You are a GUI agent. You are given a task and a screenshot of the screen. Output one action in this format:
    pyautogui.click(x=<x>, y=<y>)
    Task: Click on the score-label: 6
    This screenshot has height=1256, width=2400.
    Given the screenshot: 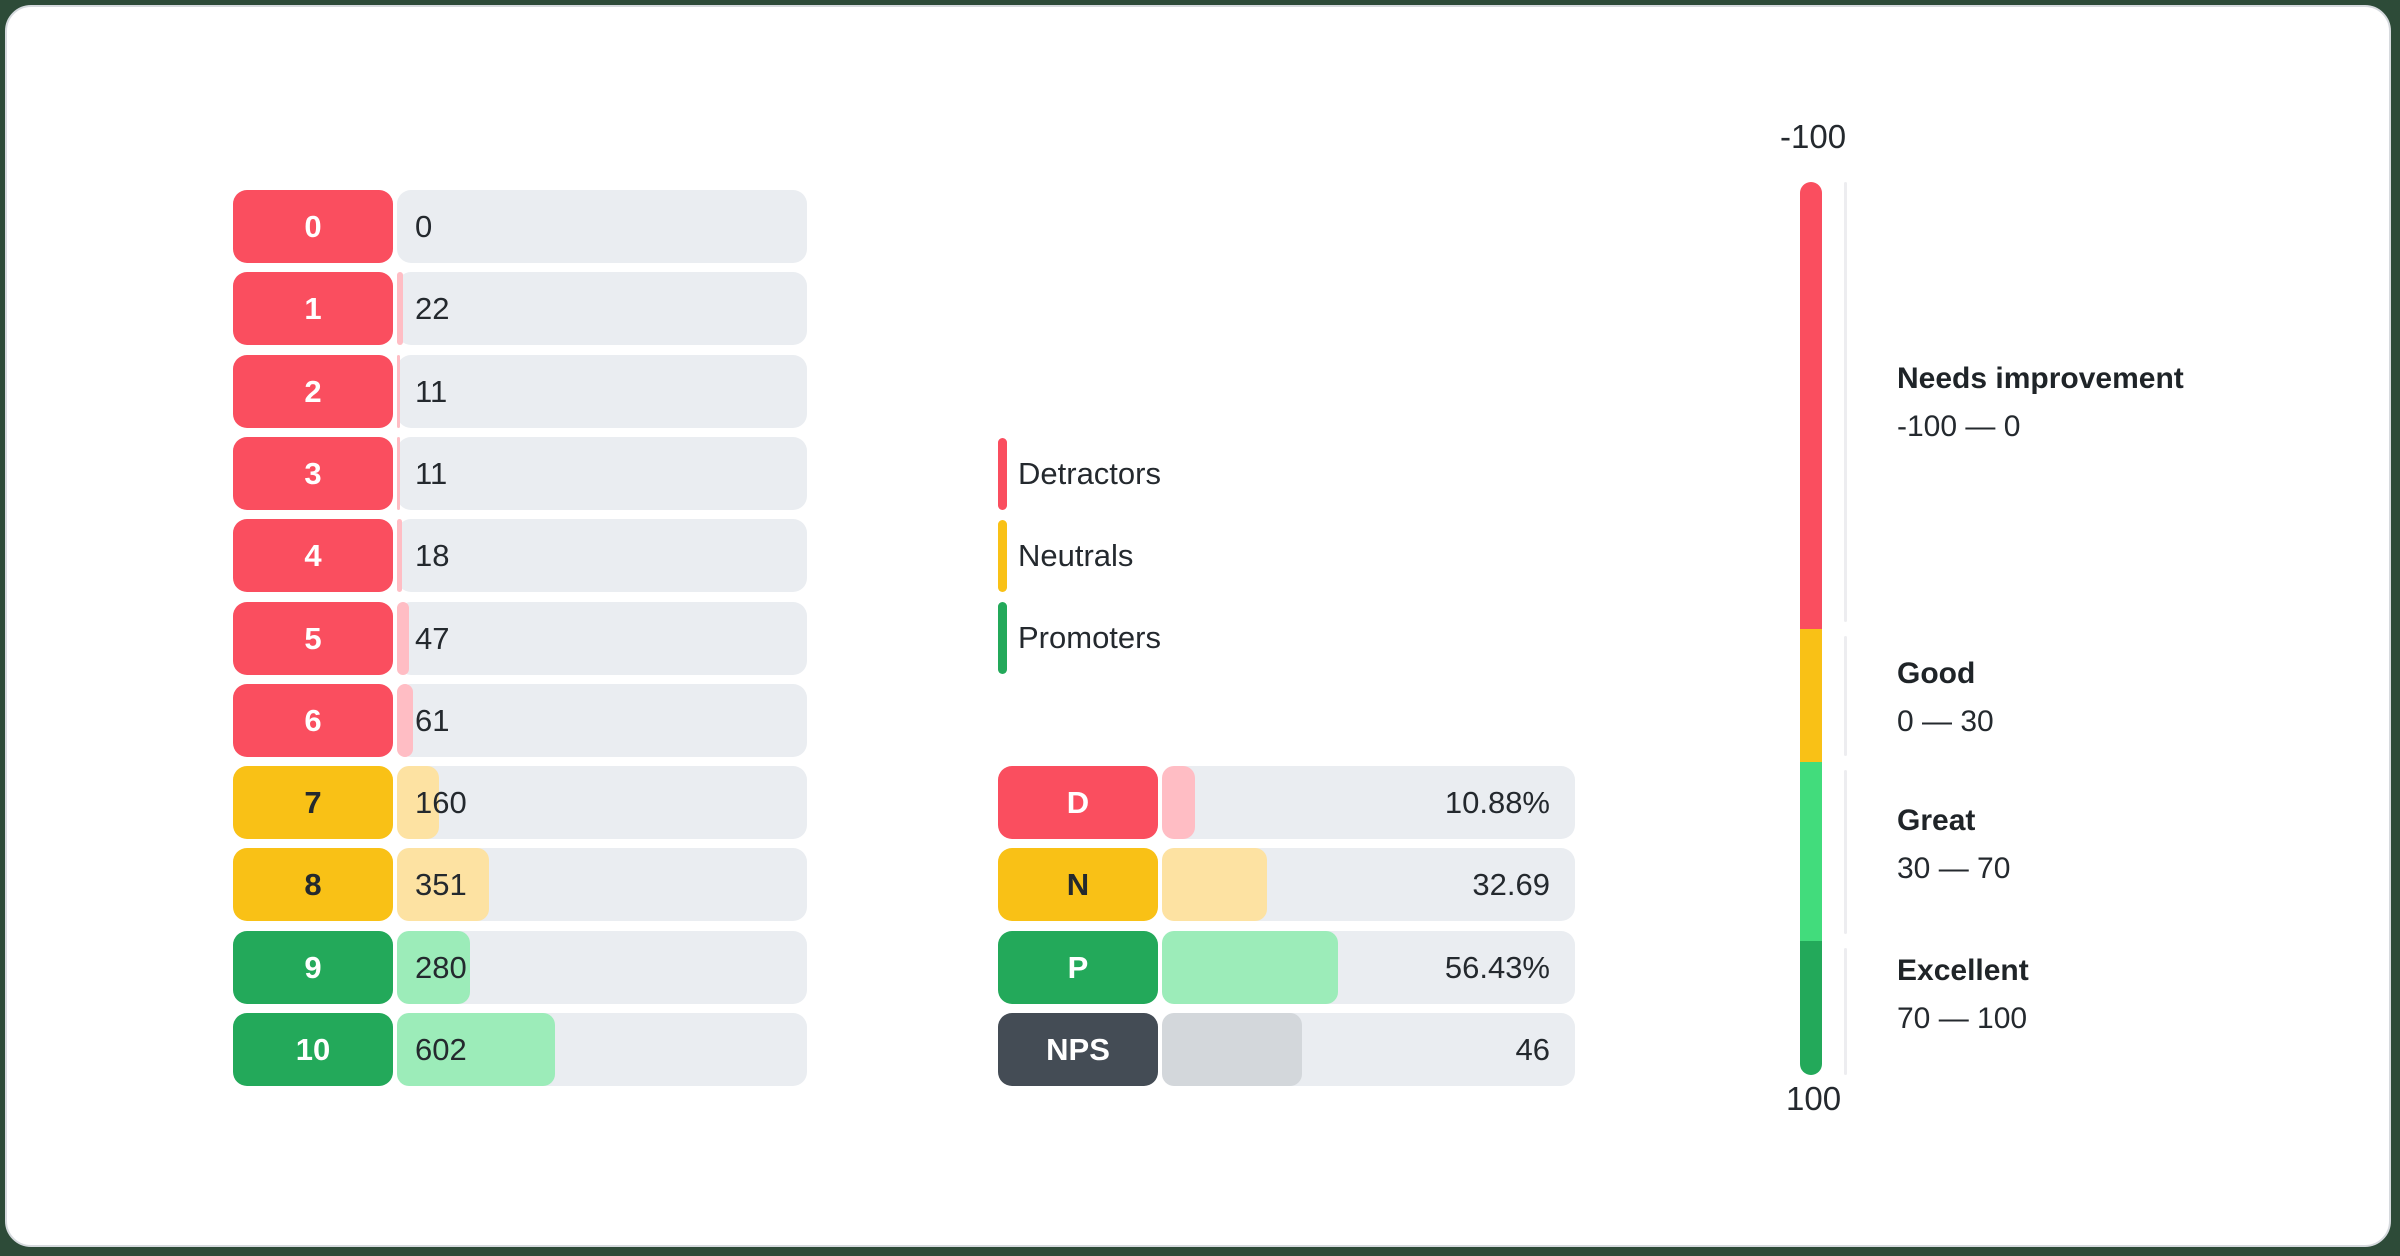 What is the action you would take?
    pyautogui.click(x=313, y=720)
    